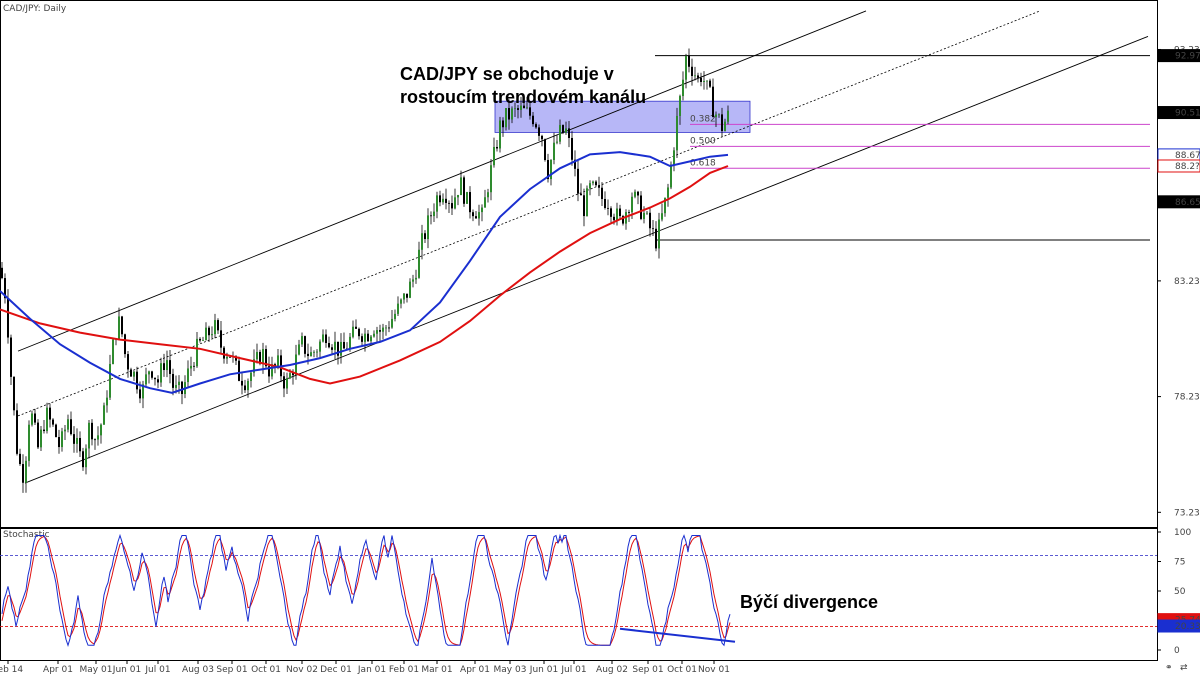  Describe the element at coordinates (543, 670) in the screenshot. I see `x-tick-label: Jun 01` at that location.